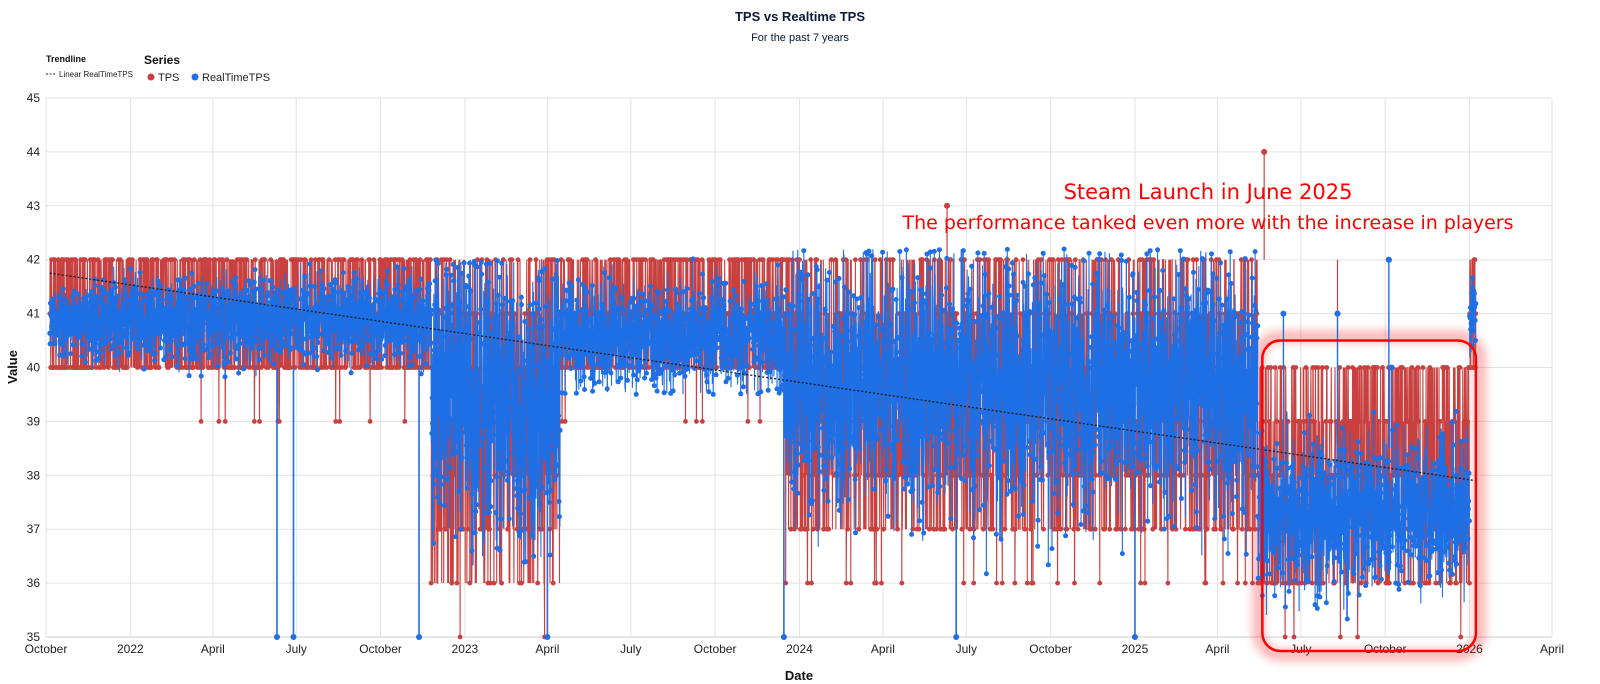  Describe the element at coordinates (34, 152) in the screenshot. I see `y-tick-label: 44` at that location.